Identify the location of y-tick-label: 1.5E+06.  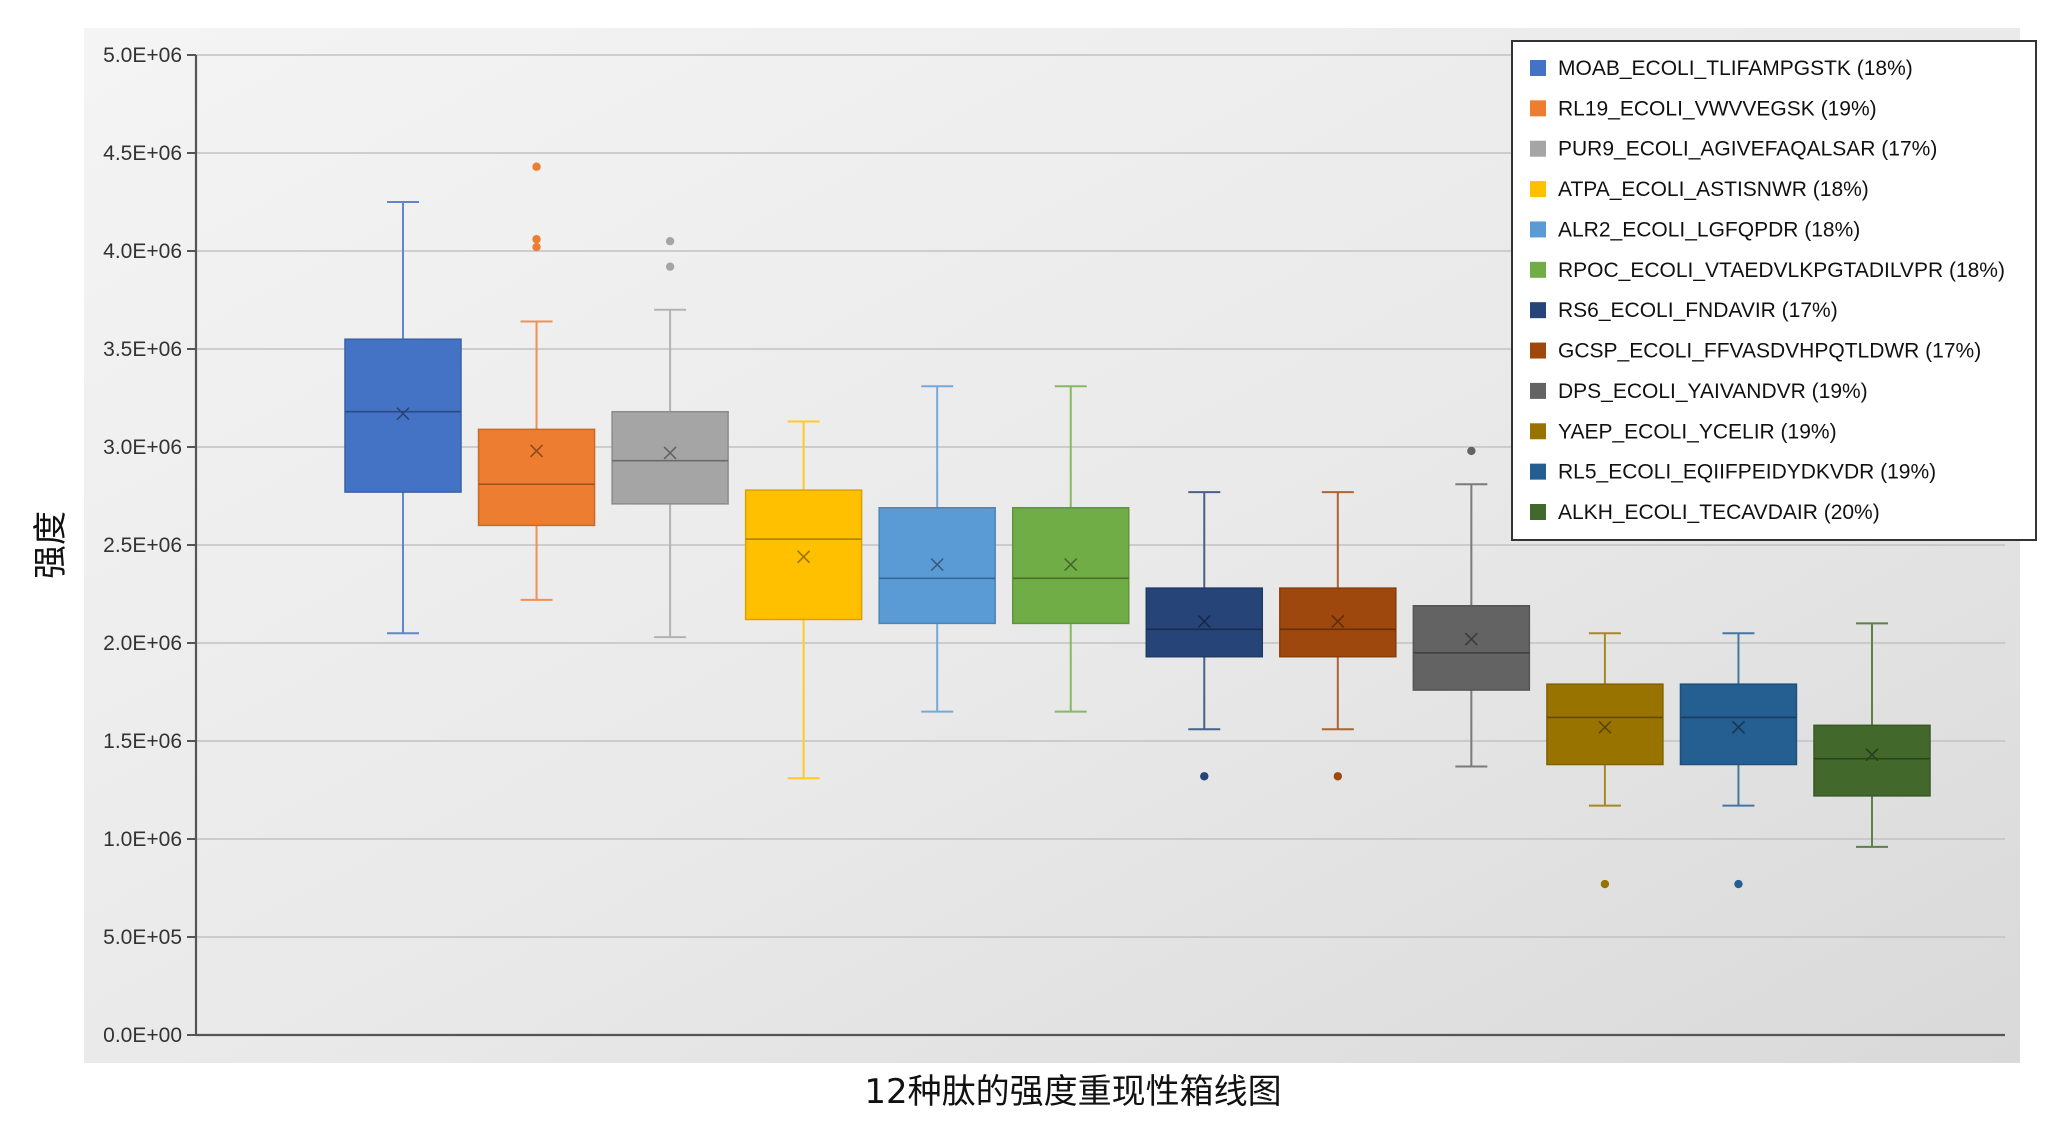
(142, 741).